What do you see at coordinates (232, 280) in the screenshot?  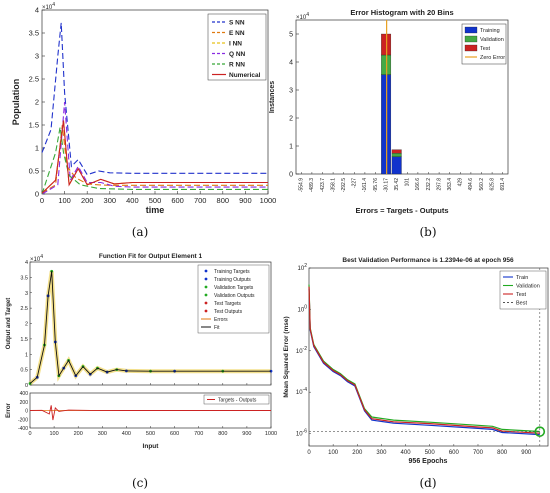 I see `legend-label-c: Training Outputs` at bounding box center [232, 280].